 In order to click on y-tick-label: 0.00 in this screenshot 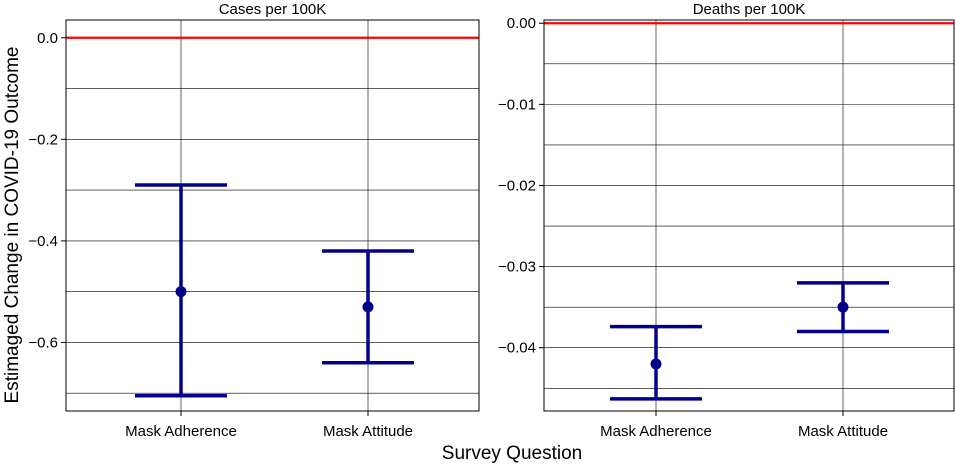, I will do `click(521, 23)`.